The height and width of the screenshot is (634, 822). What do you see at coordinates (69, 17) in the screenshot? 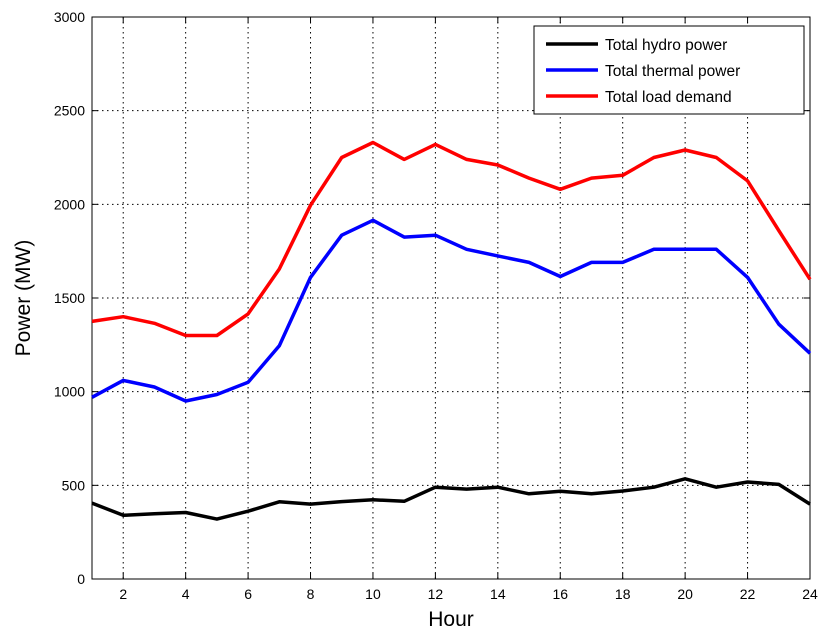
I see `y-tick-label: 3000` at bounding box center [69, 17].